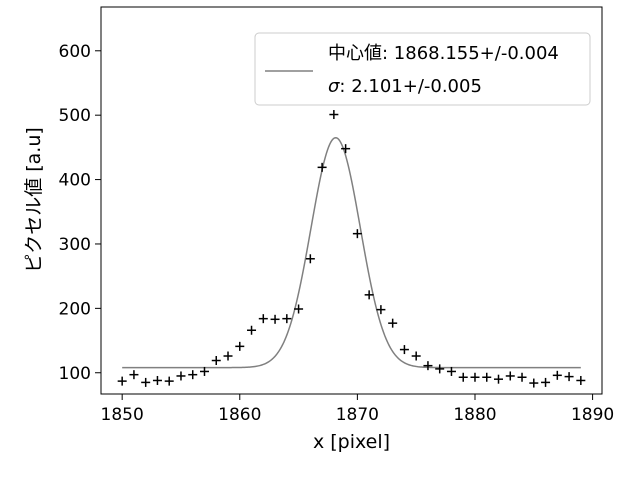  I want to click on y-tick-label: 400, so click(75, 181).